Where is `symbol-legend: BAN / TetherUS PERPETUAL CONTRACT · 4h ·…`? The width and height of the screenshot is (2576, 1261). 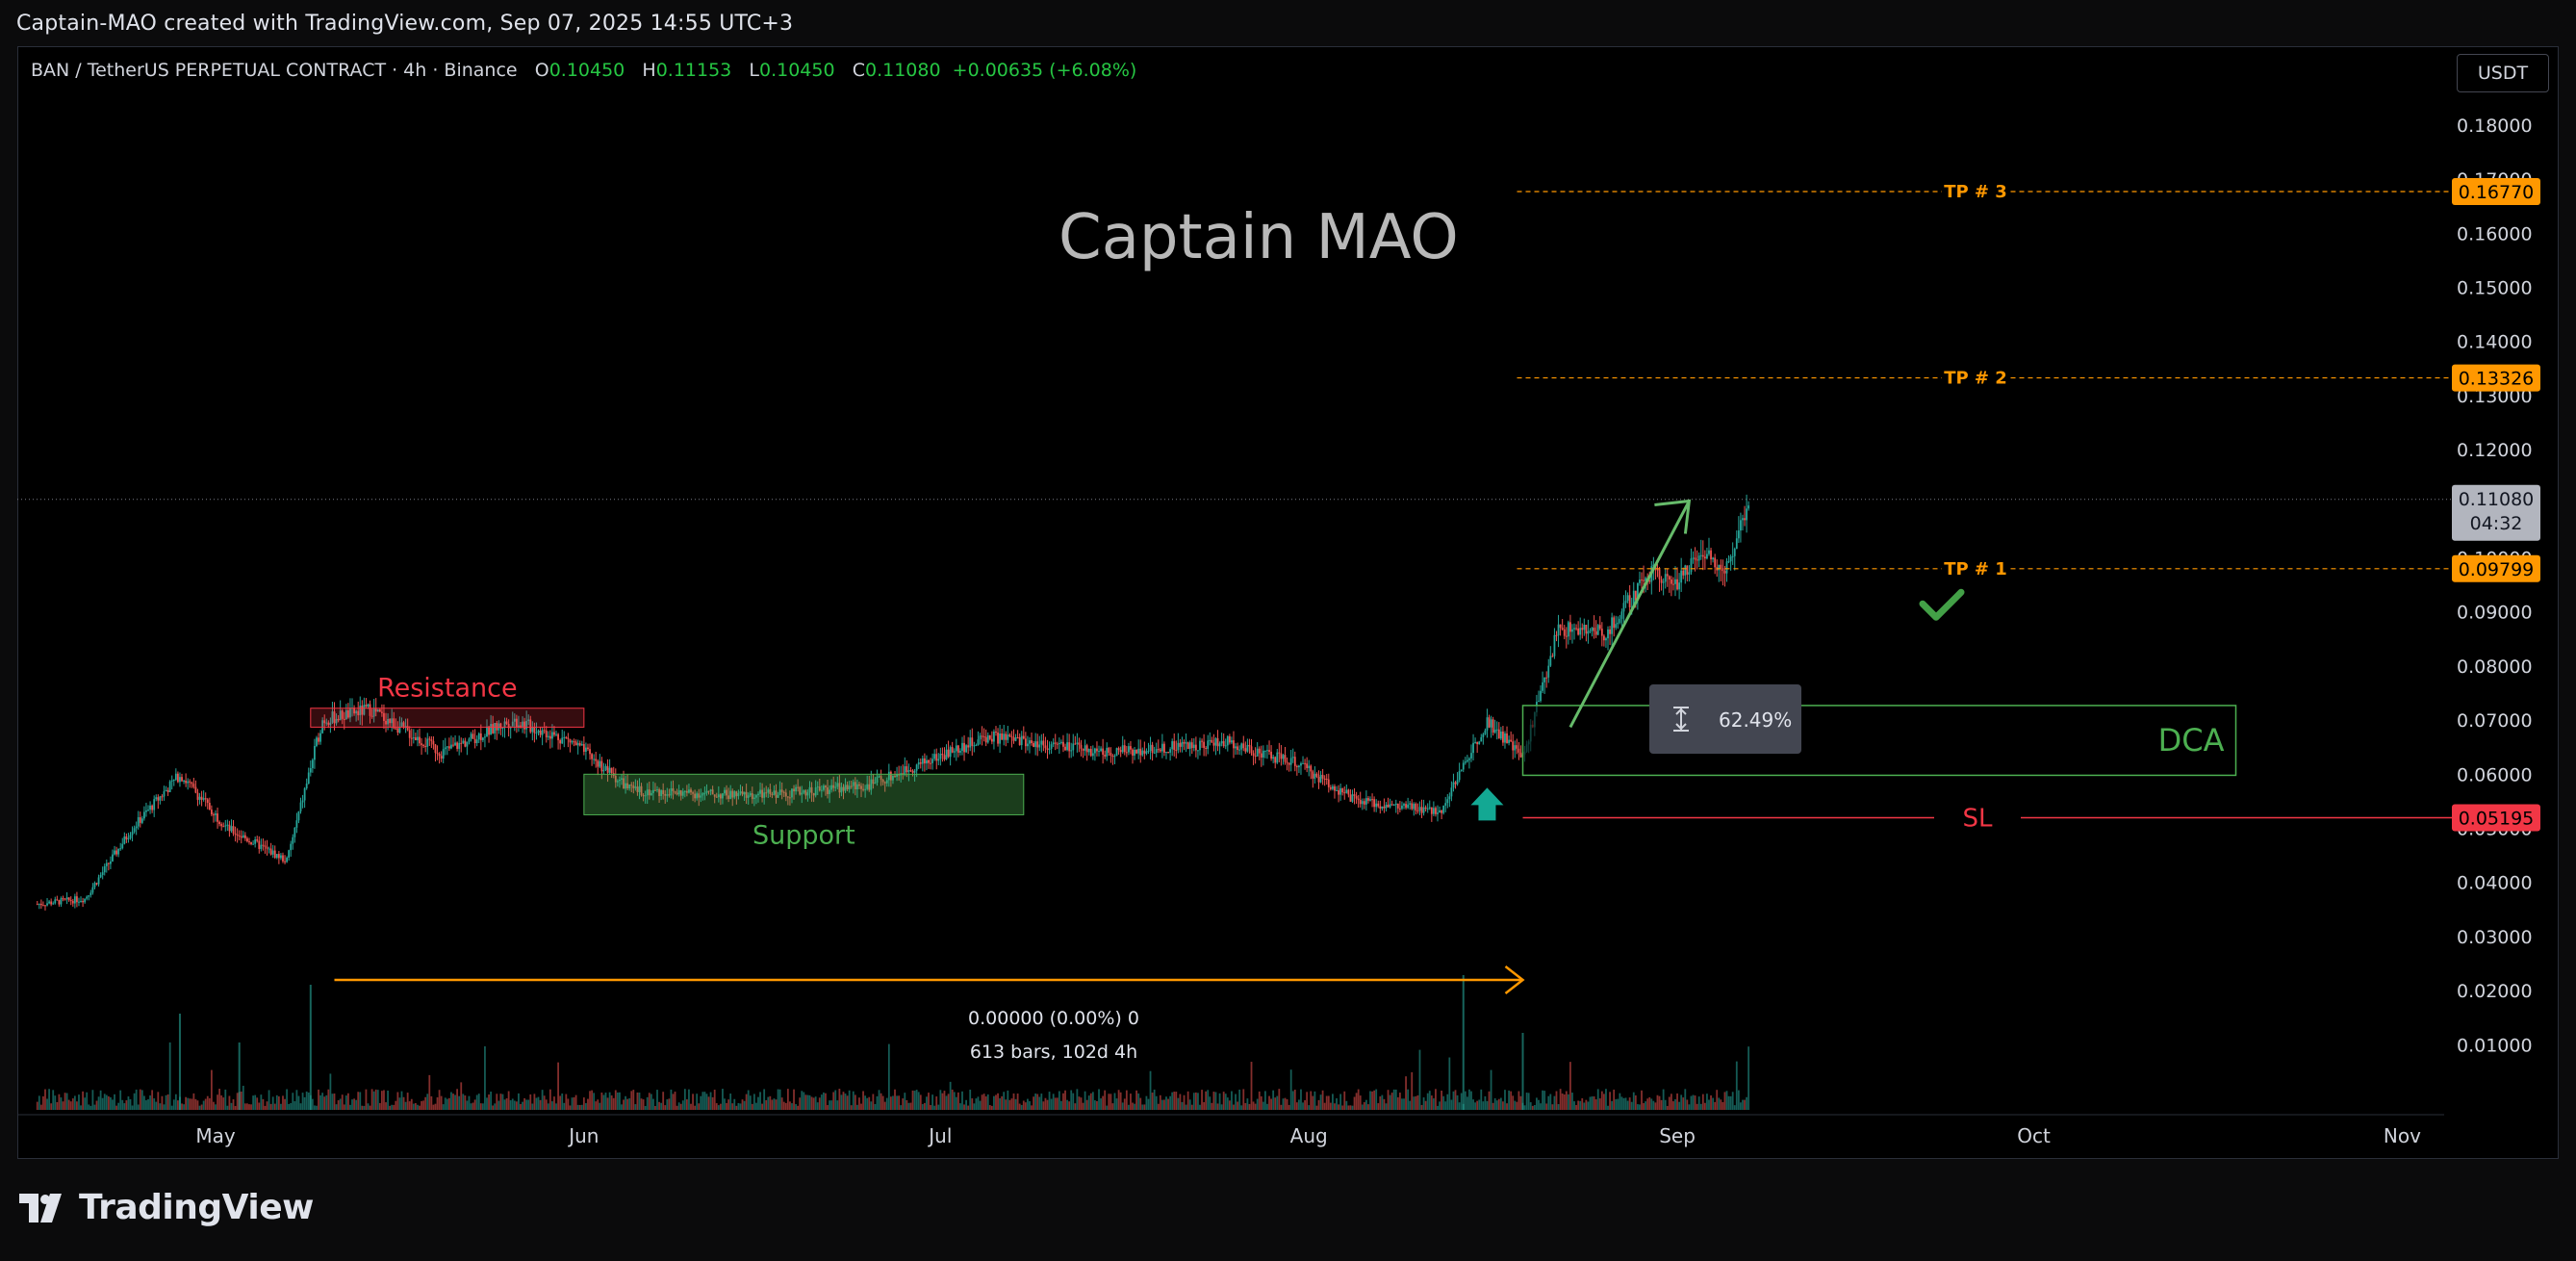
symbol-legend: BAN / TetherUS PERPETUAL CONTRACT · 4h ·… is located at coordinates (583, 70).